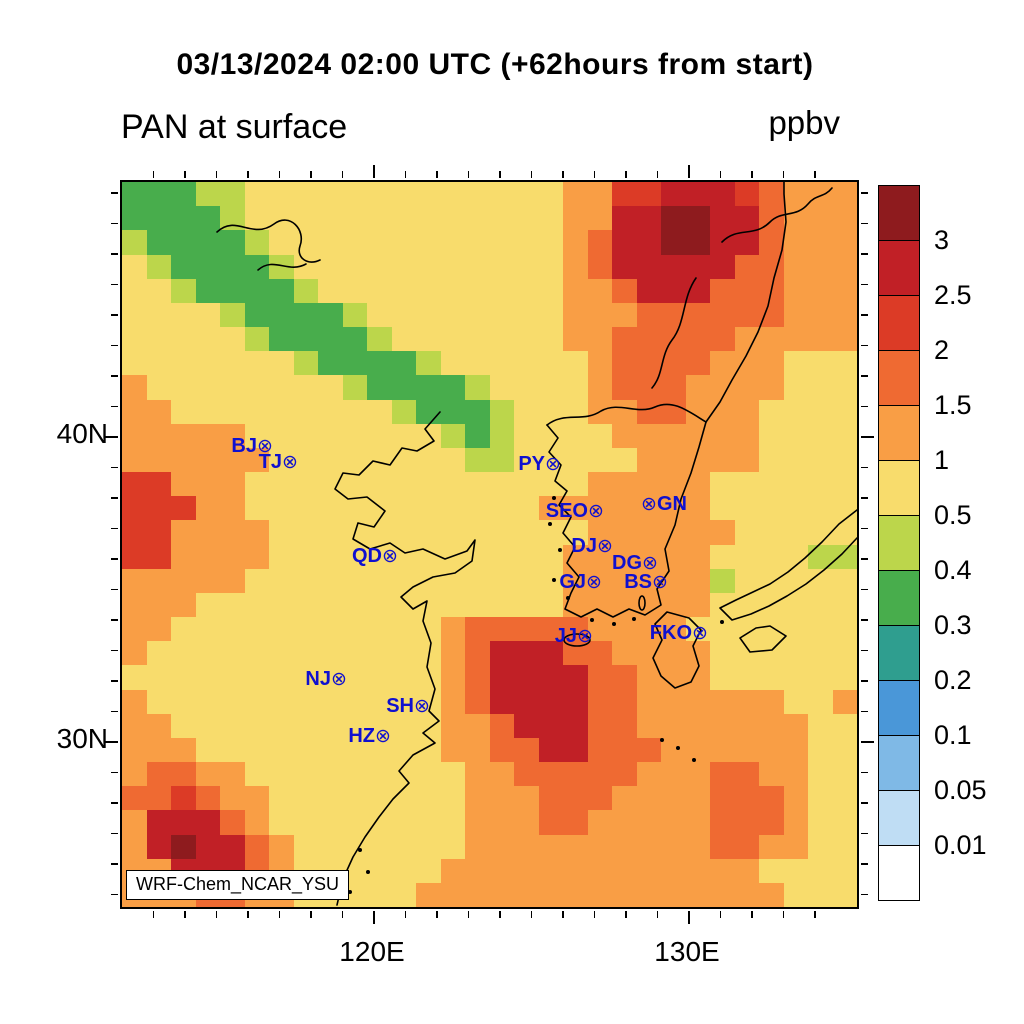 Image resolution: width=1024 pixels, height=1024 pixels. Describe the element at coordinates (372, 951) in the screenshot. I see `axis-label-120E: 120E` at that location.